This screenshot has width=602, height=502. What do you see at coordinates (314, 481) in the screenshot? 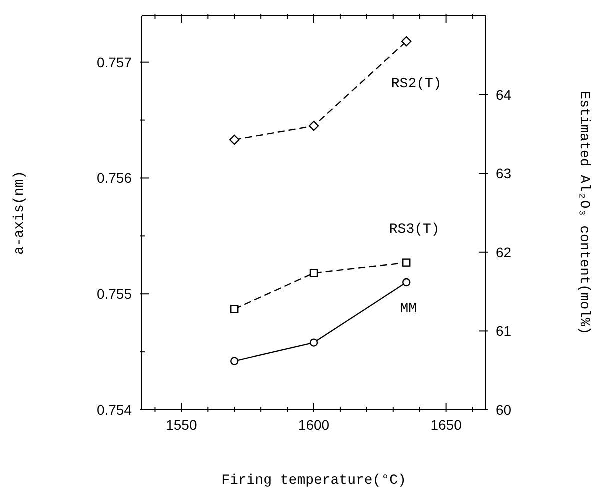
I see `x-axis-title: Firing temperature(°C)` at bounding box center [314, 481].